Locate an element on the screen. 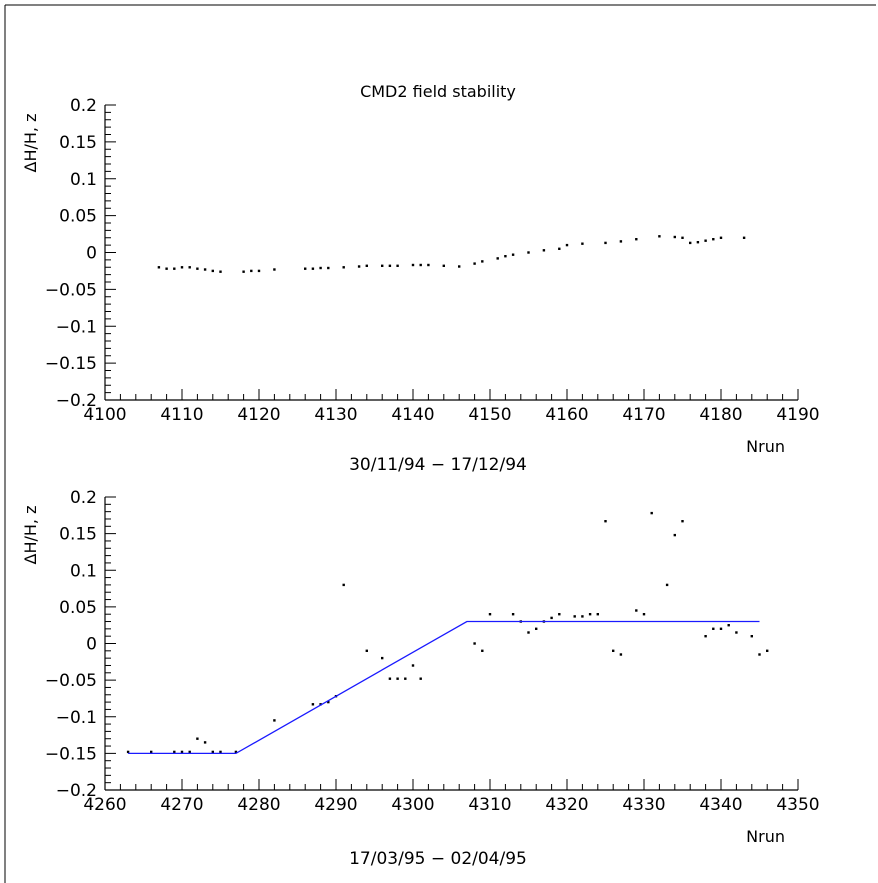 The width and height of the screenshot is (878, 883). x-tick-label: 4100 is located at coordinates (104, 415).